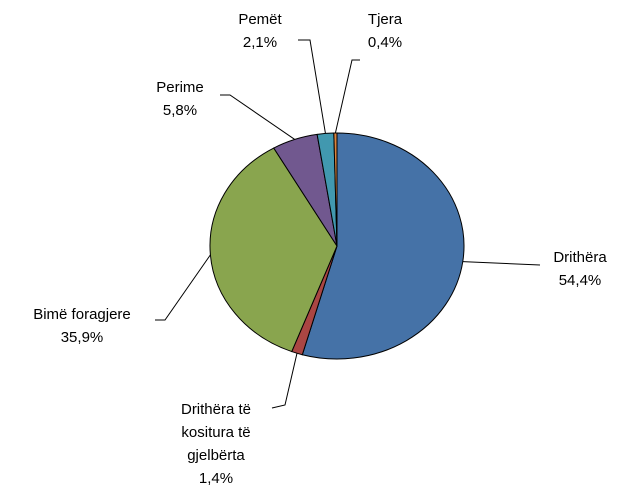 The height and width of the screenshot is (487, 628). What do you see at coordinates (579, 269) in the screenshot?
I see `slice-label: Drithëra 54,4%` at bounding box center [579, 269].